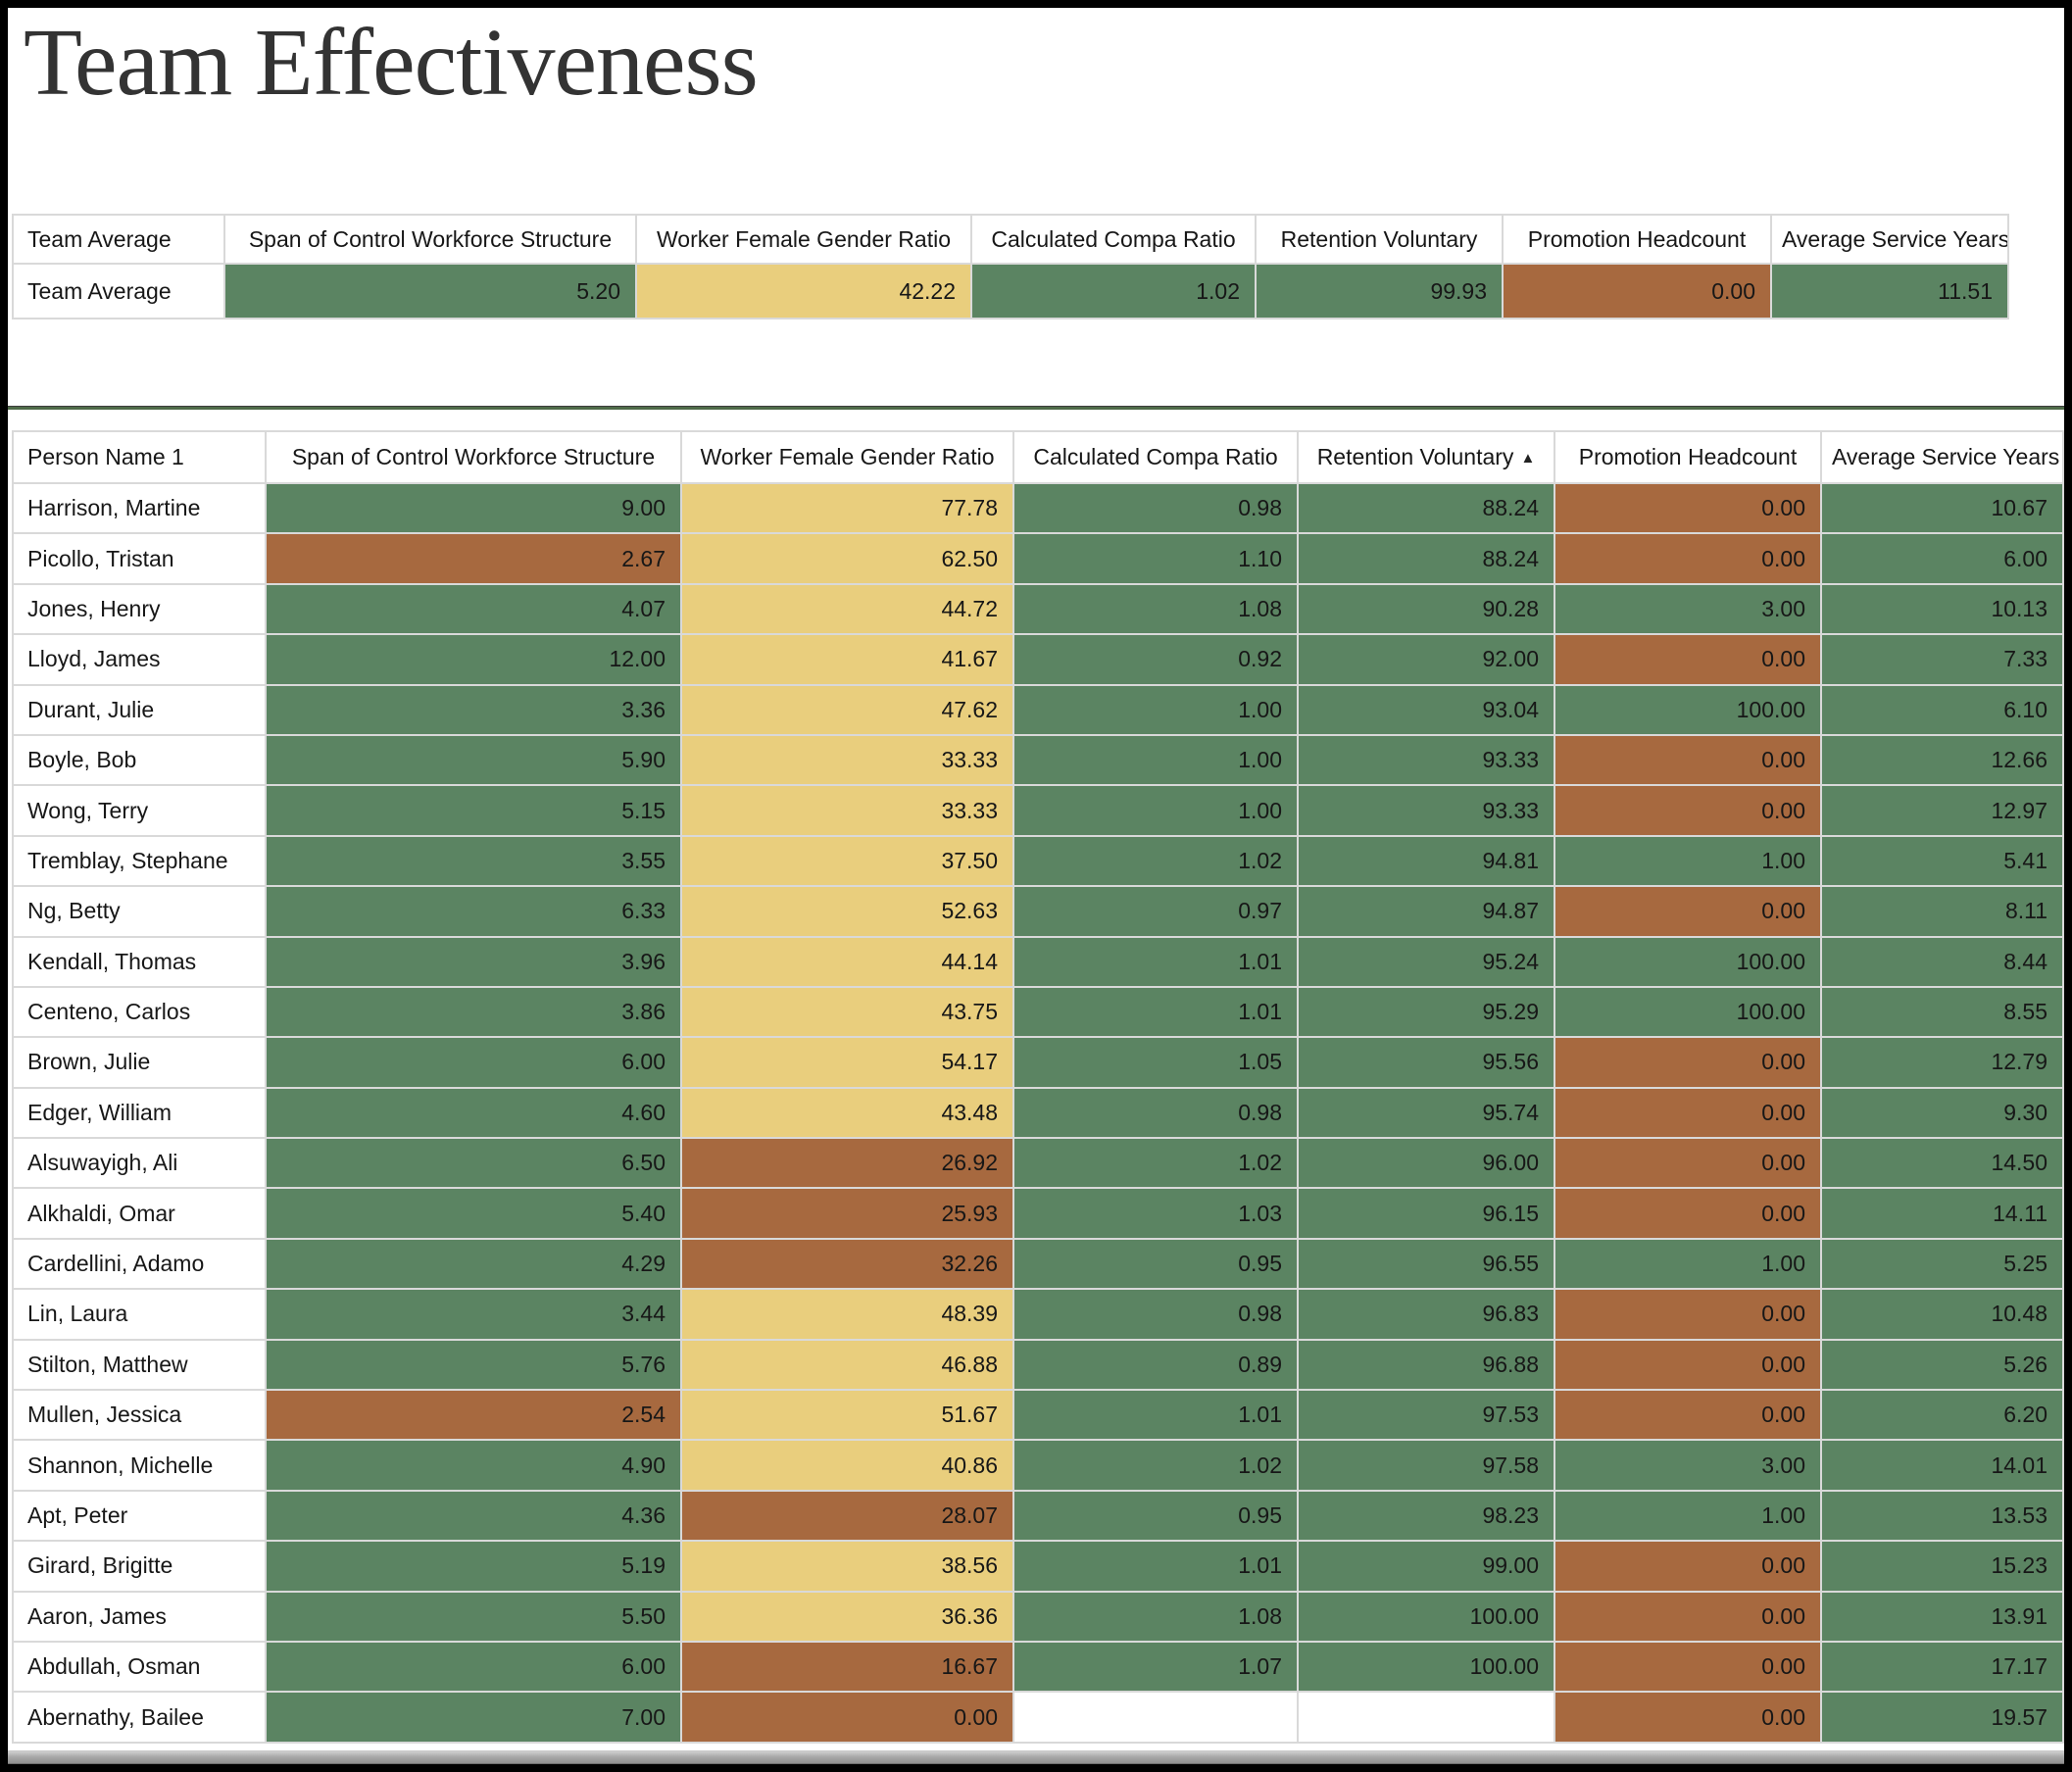  I want to click on metric-cell: 93.33, so click(1426, 760).